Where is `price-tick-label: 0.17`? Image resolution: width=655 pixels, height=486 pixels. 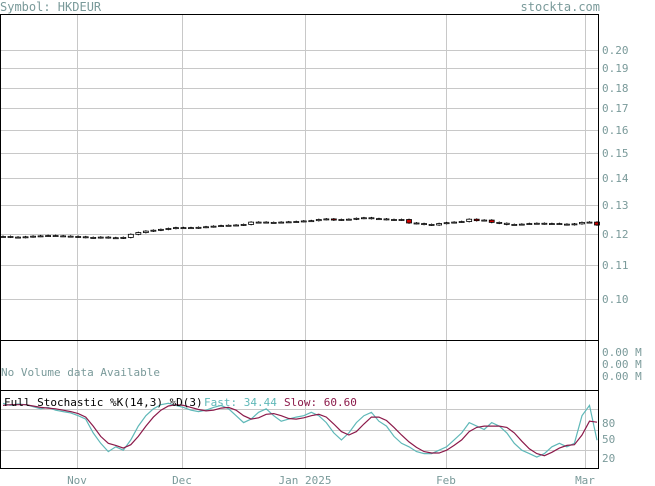
price-tick-label: 0.17 is located at coordinates (615, 108).